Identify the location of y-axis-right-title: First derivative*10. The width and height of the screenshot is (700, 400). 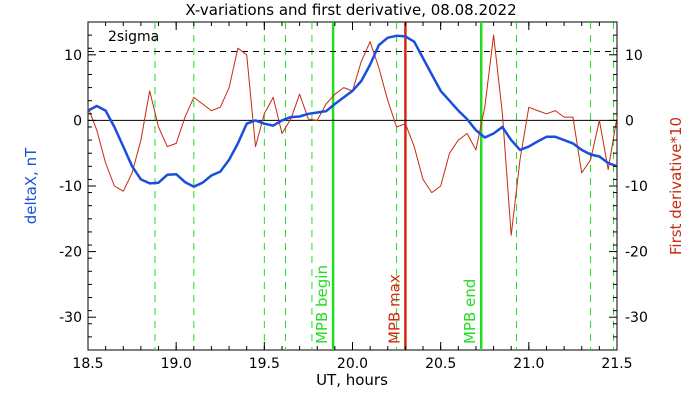
(676, 186).